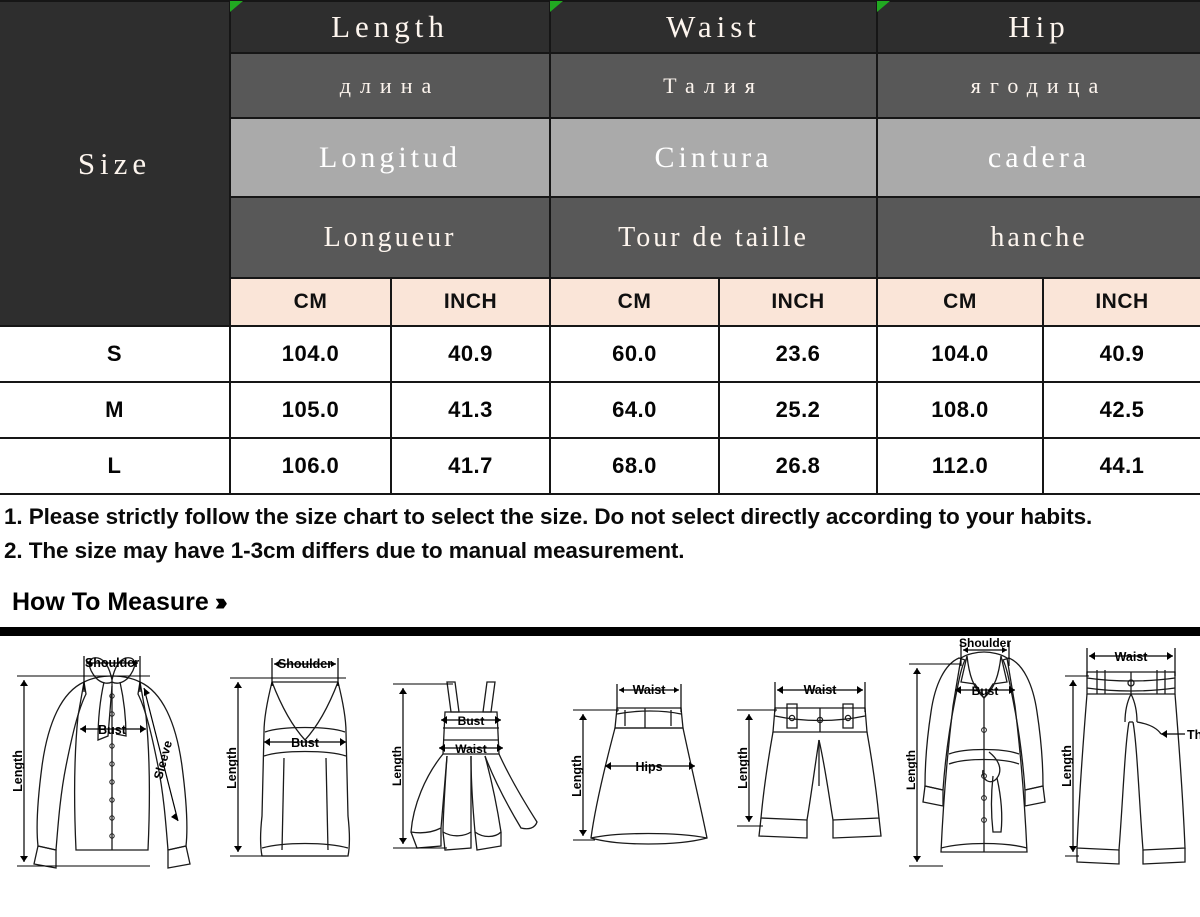  I want to click on unit-length-cm: CM, so click(310, 302).